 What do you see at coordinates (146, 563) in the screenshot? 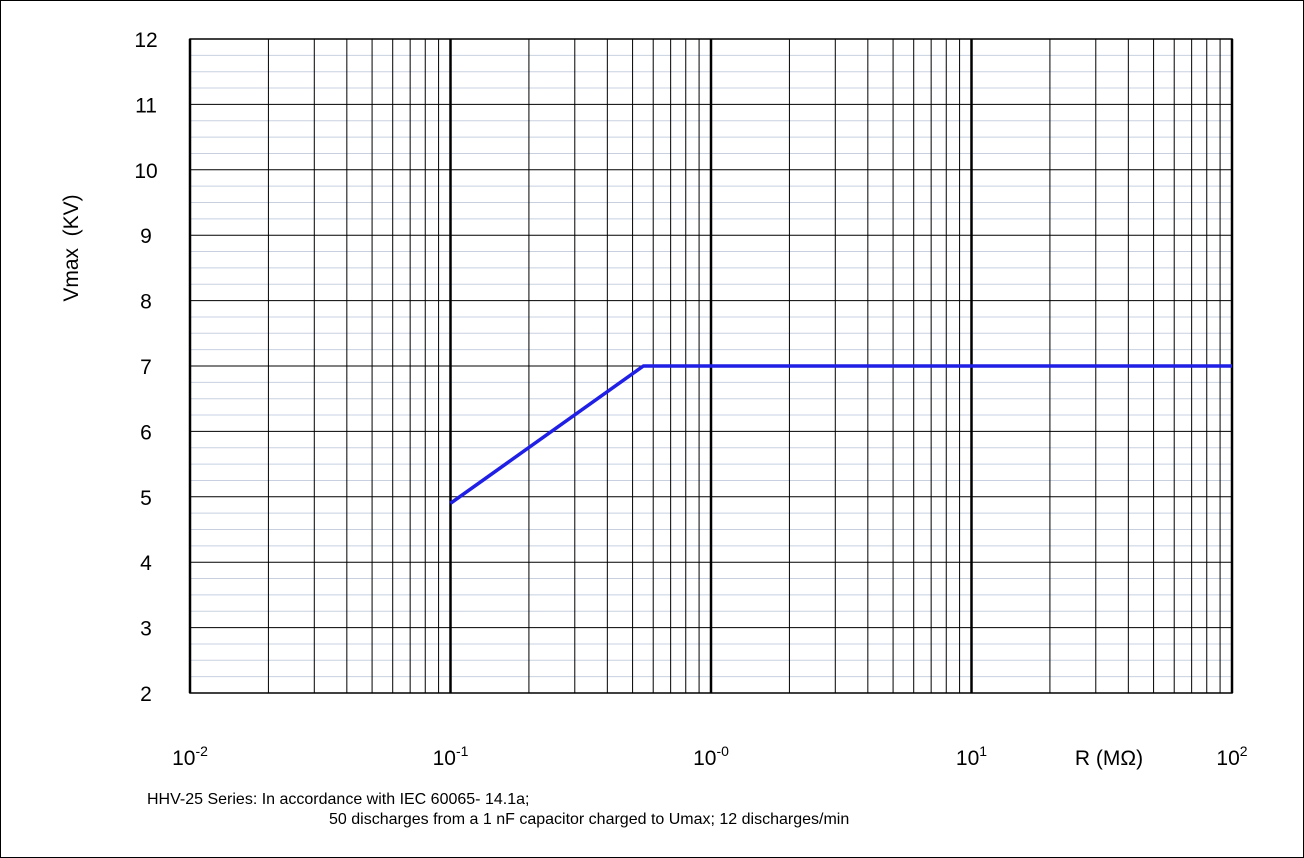
I see `y-tick-label: 4` at bounding box center [146, 563].